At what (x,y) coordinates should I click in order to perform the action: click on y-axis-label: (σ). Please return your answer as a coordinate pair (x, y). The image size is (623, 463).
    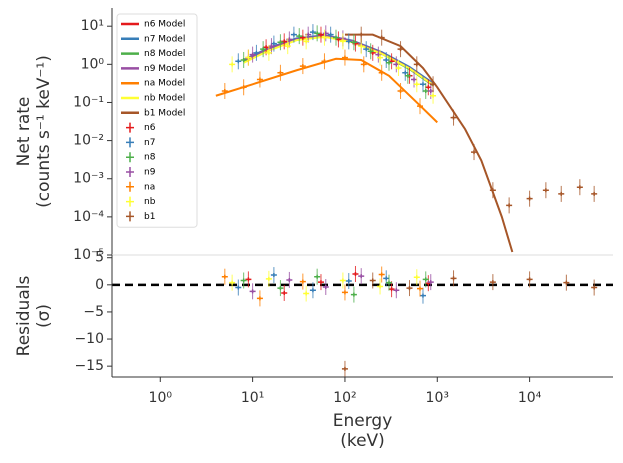
    Looking at the image, I should click on (44, 316).